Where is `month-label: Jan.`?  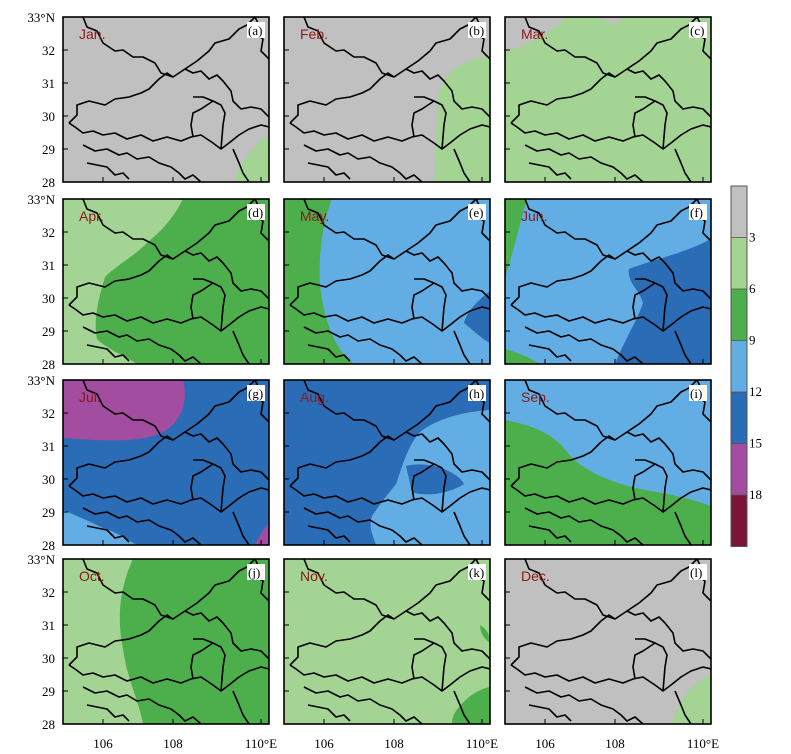 month-label: Jan. is located at coordinates (92, 34).